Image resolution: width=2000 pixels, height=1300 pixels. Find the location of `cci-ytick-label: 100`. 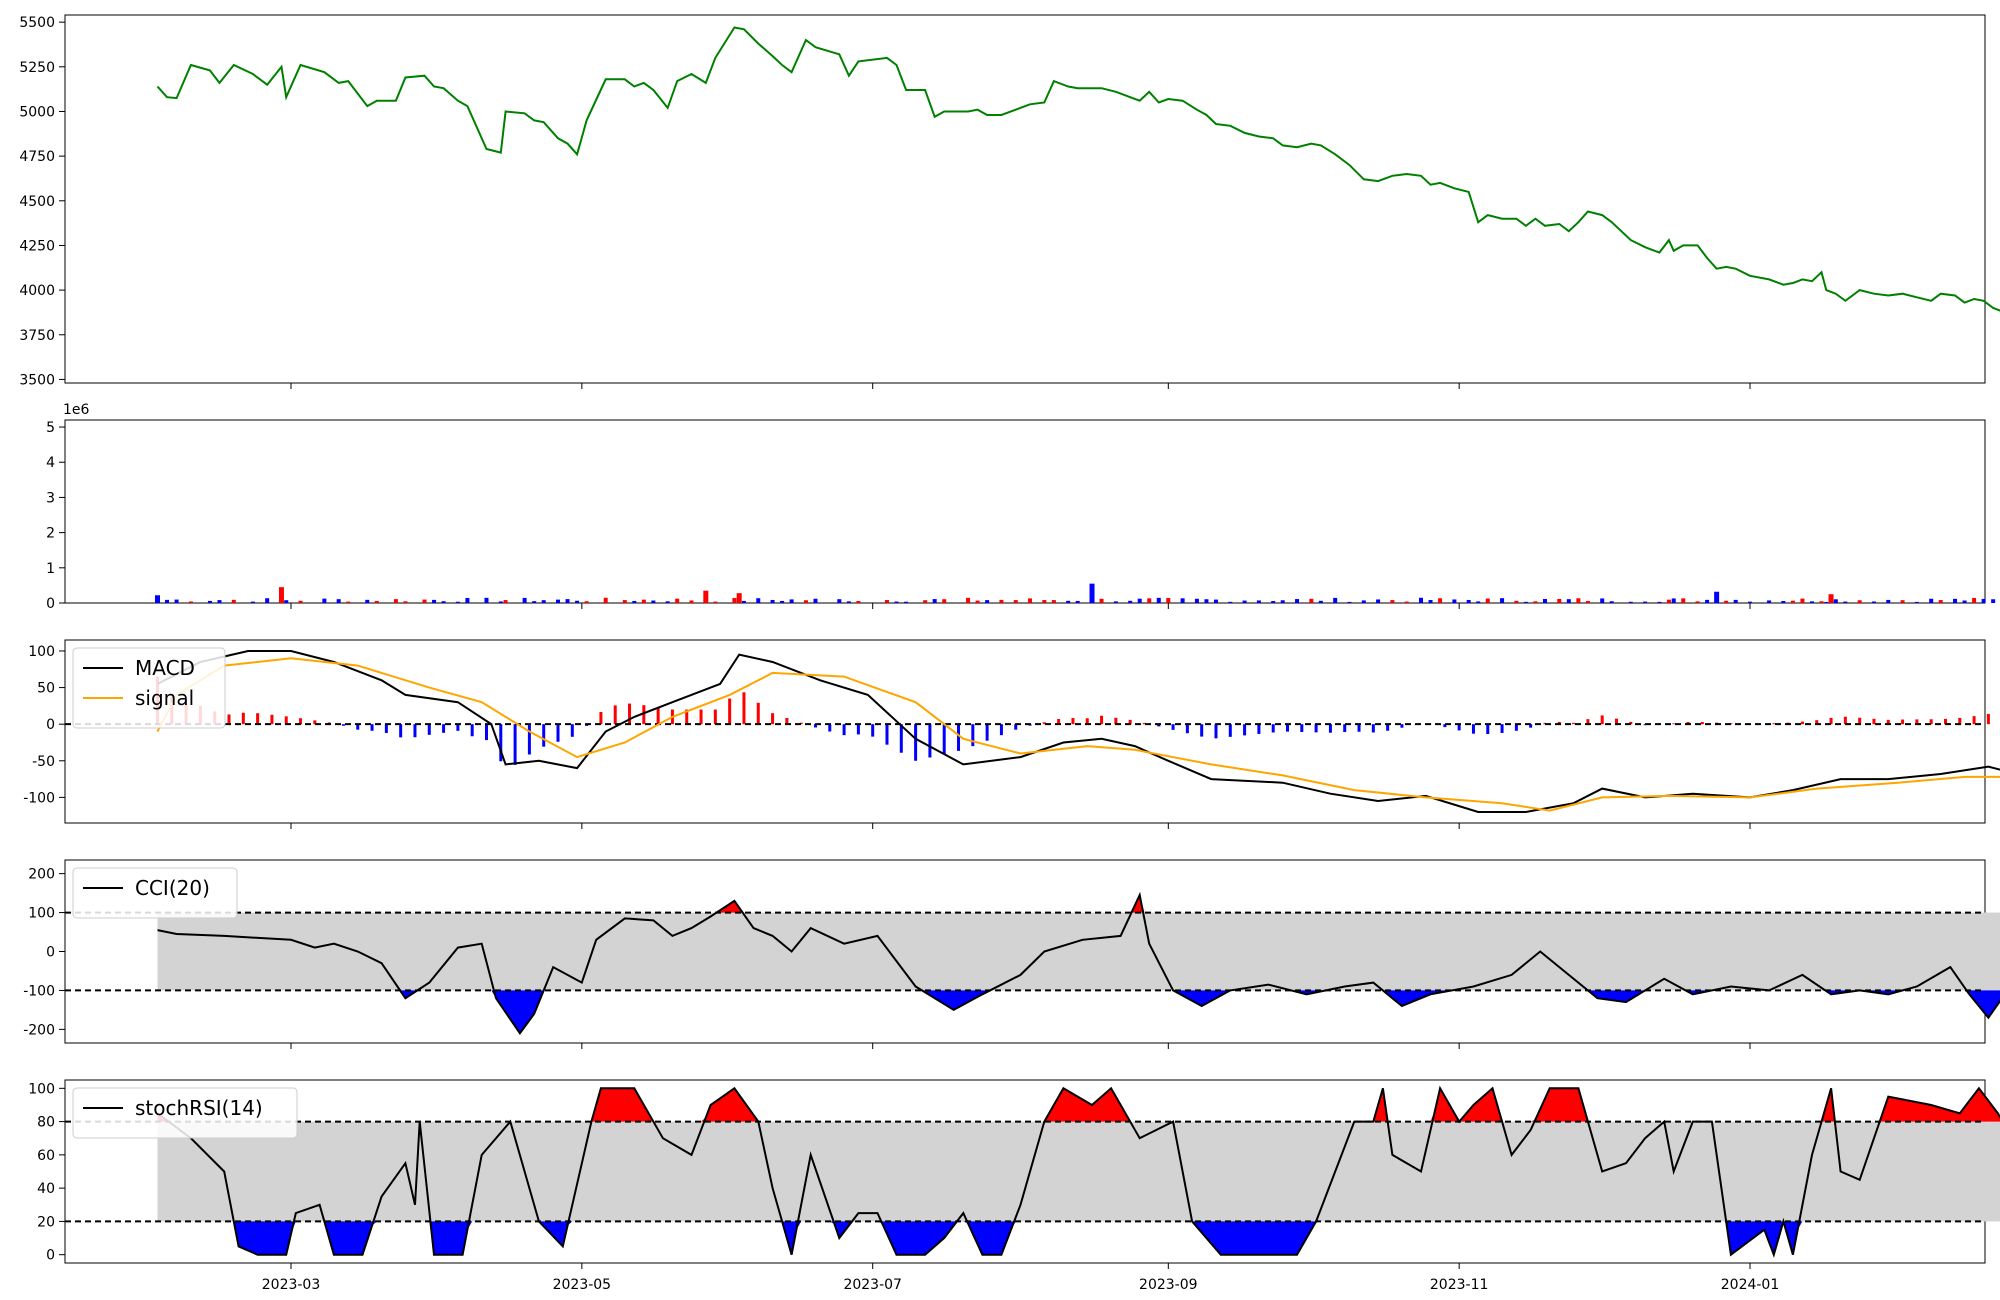

cci-ytick-label: 100 is located at coordinates (41, 914).